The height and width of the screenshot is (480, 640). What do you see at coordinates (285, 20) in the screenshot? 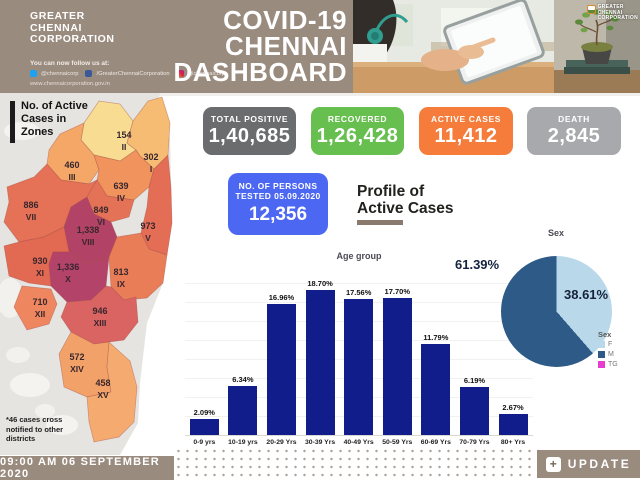
I see `title-line: COVID-19` at bounding box center [285, 20].